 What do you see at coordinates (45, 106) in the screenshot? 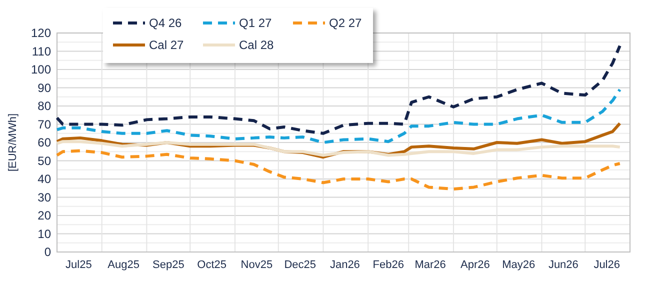
I see `y-tick-label: 80` at bounding box center [45, 106].